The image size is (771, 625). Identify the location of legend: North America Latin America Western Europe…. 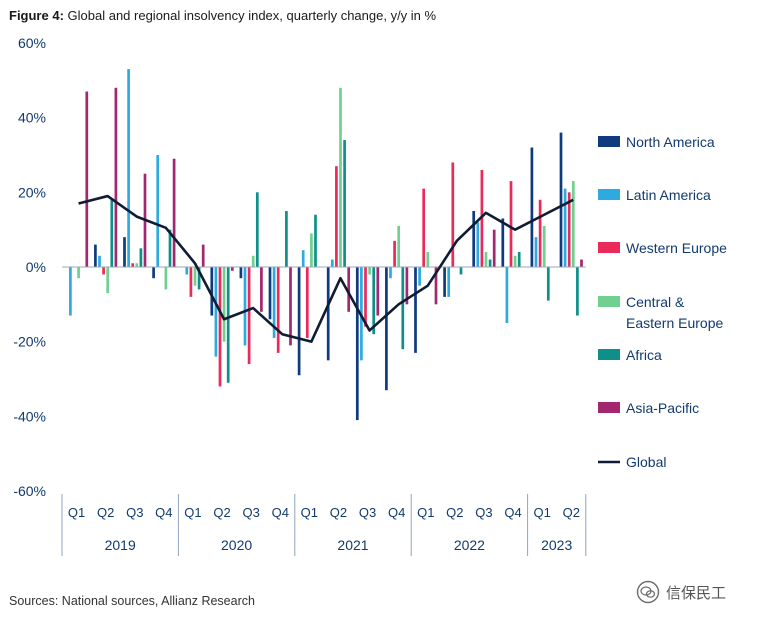
(662, 302).